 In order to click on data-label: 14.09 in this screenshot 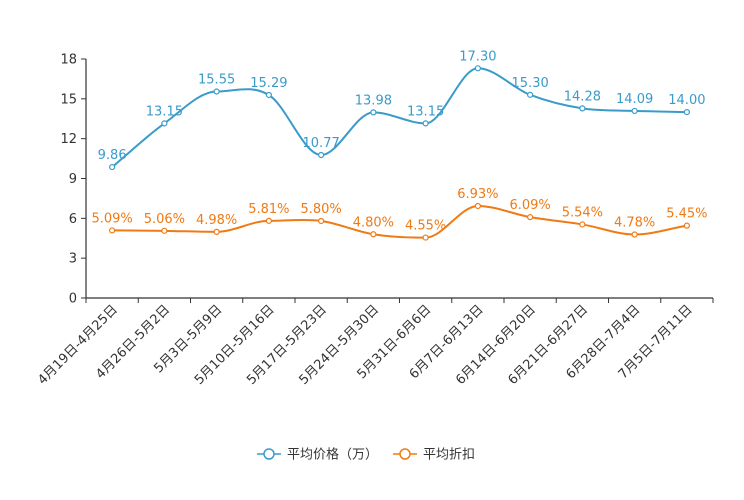, I will do `click(634, 99)`.